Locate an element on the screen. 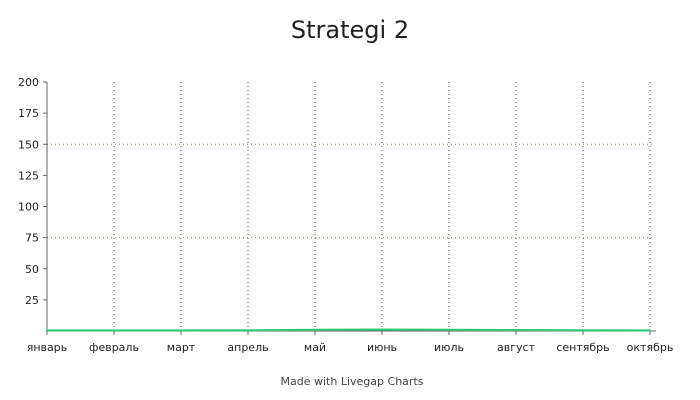 This screenshot has width=700, height=400. y-tick-label: 25 is located at coordinates (32, 300).